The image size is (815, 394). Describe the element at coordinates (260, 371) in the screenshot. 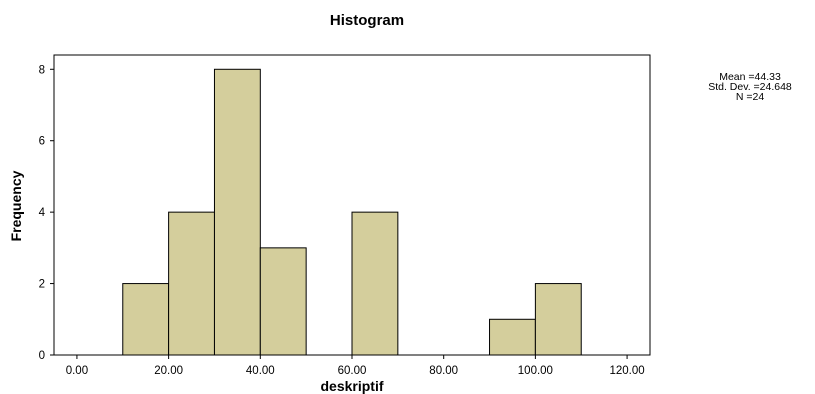

I see `x-tick-label: 40.00` at that location.